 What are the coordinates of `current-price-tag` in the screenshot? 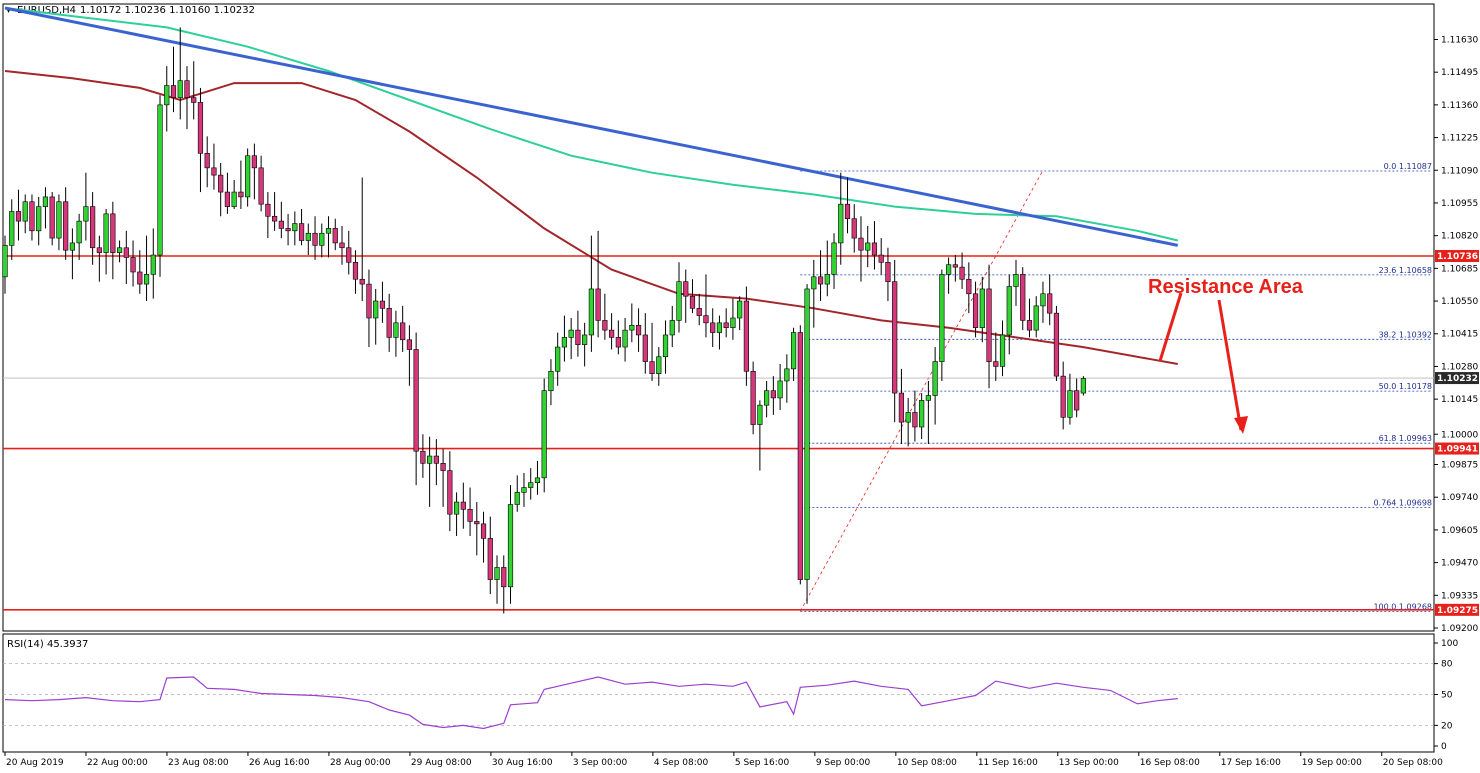 It's located at (1457, 378).